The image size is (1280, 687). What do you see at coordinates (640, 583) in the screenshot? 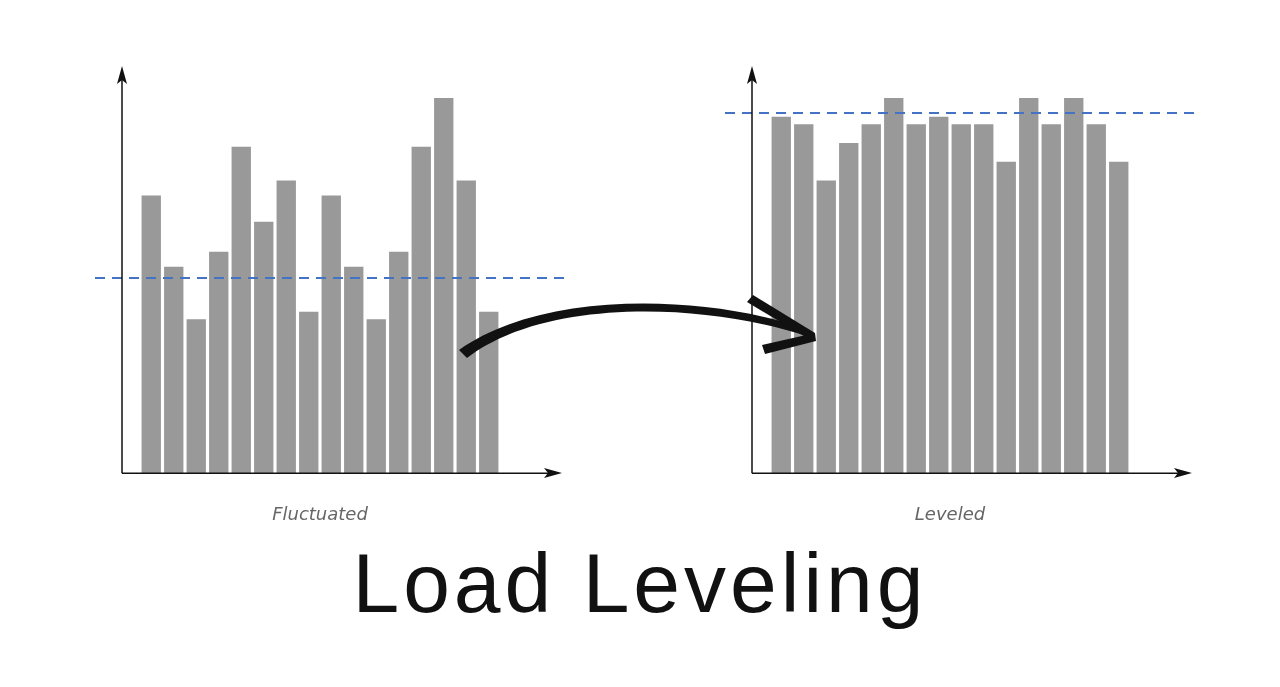
I see `text: Load Leveling` at bounding box center [640, 583].